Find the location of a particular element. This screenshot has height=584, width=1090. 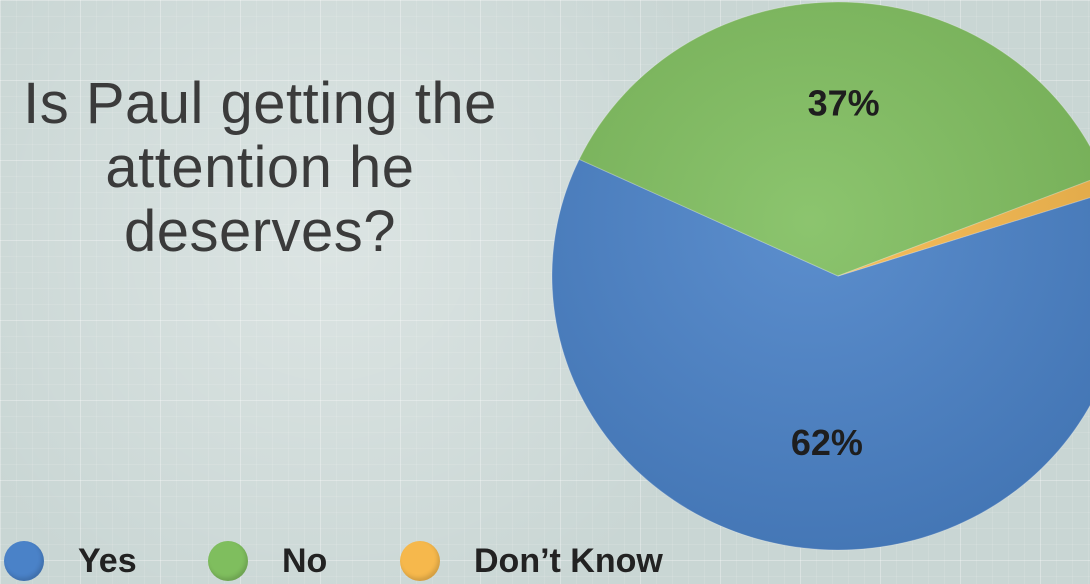

legend: Yes No Don’t Know is located at coordinates (360, 561).